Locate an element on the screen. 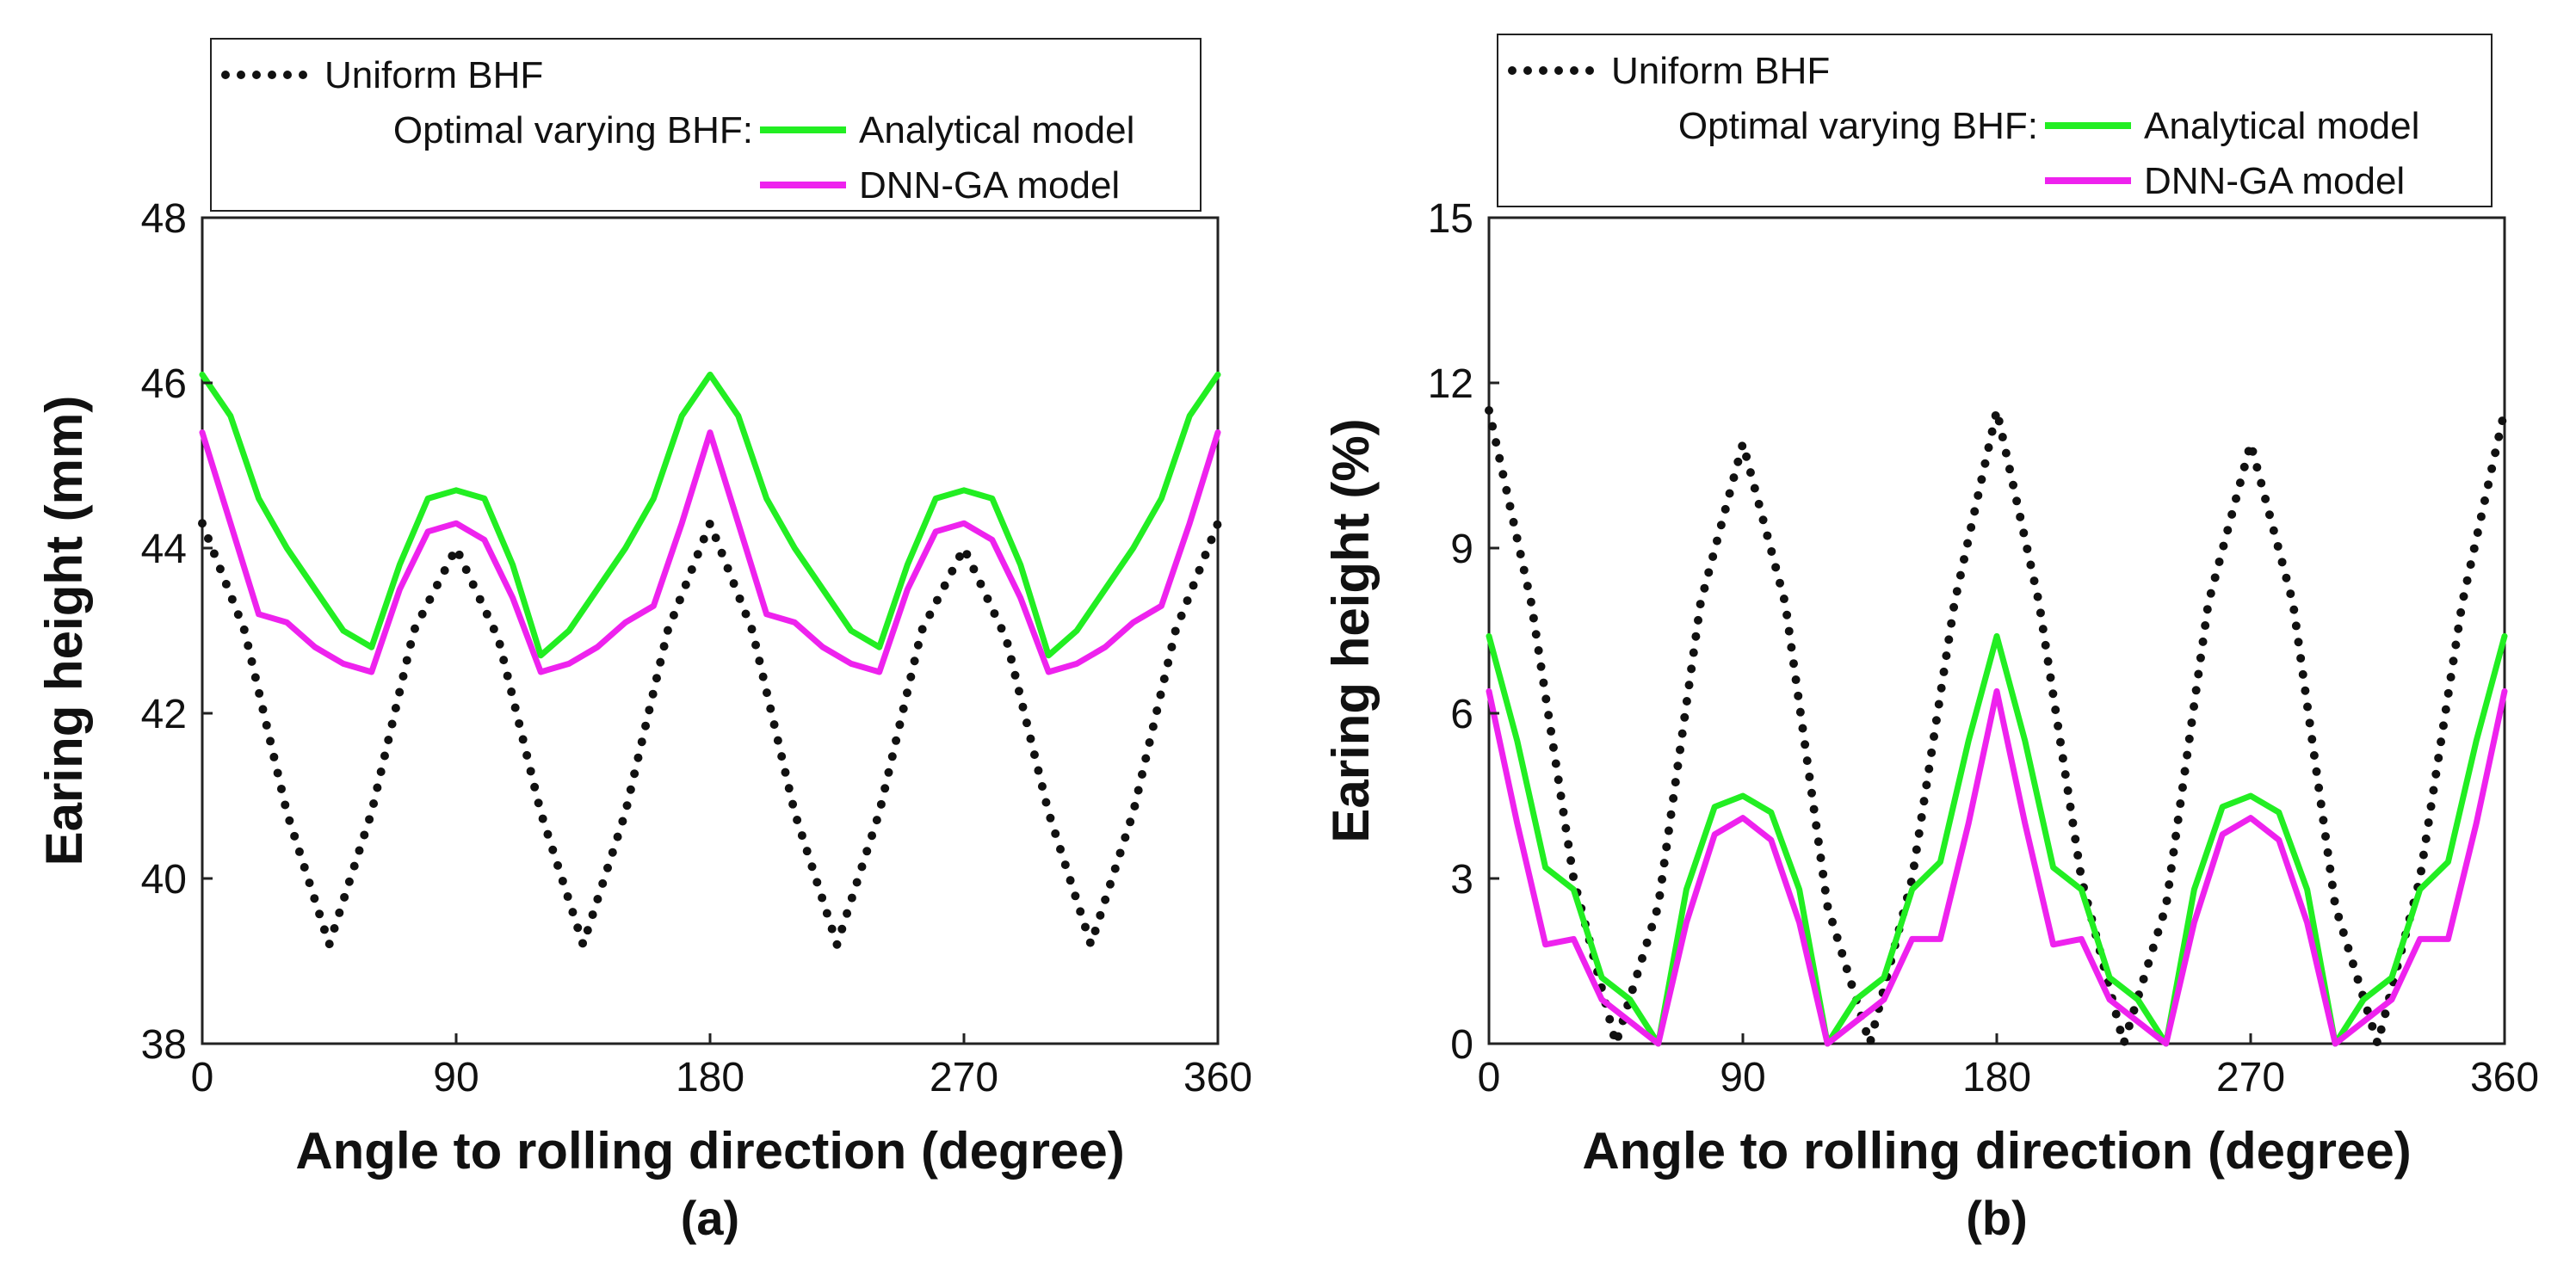 This screenshot has height=1282, width=2576. y-tick-label-b: 12 is located at coordinates (1450, 384).